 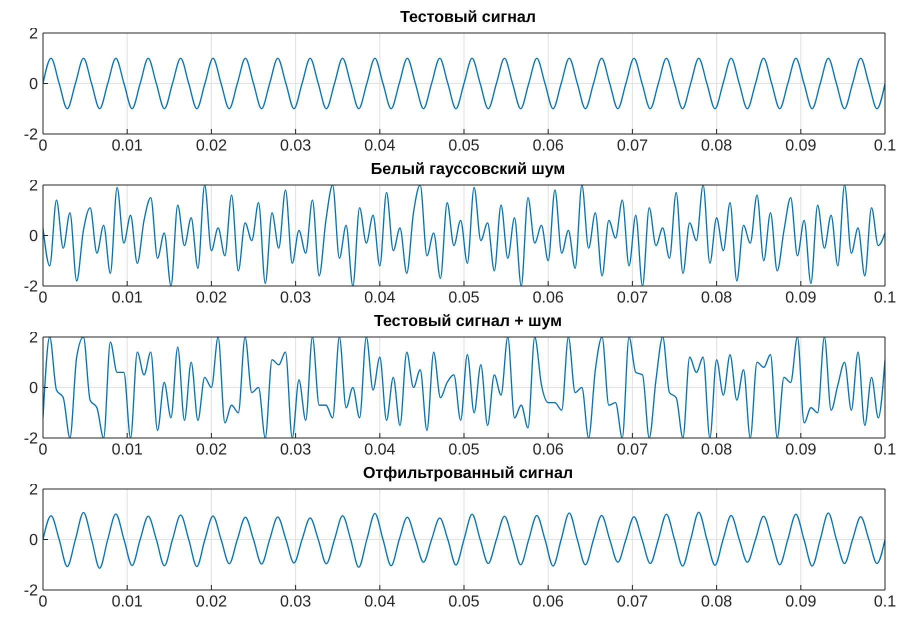 What do you see at coordinates (468, 321) in the screenshot?
I see `chart-title: Тестовый сигнал + шум` at bounding box center [468, 321].